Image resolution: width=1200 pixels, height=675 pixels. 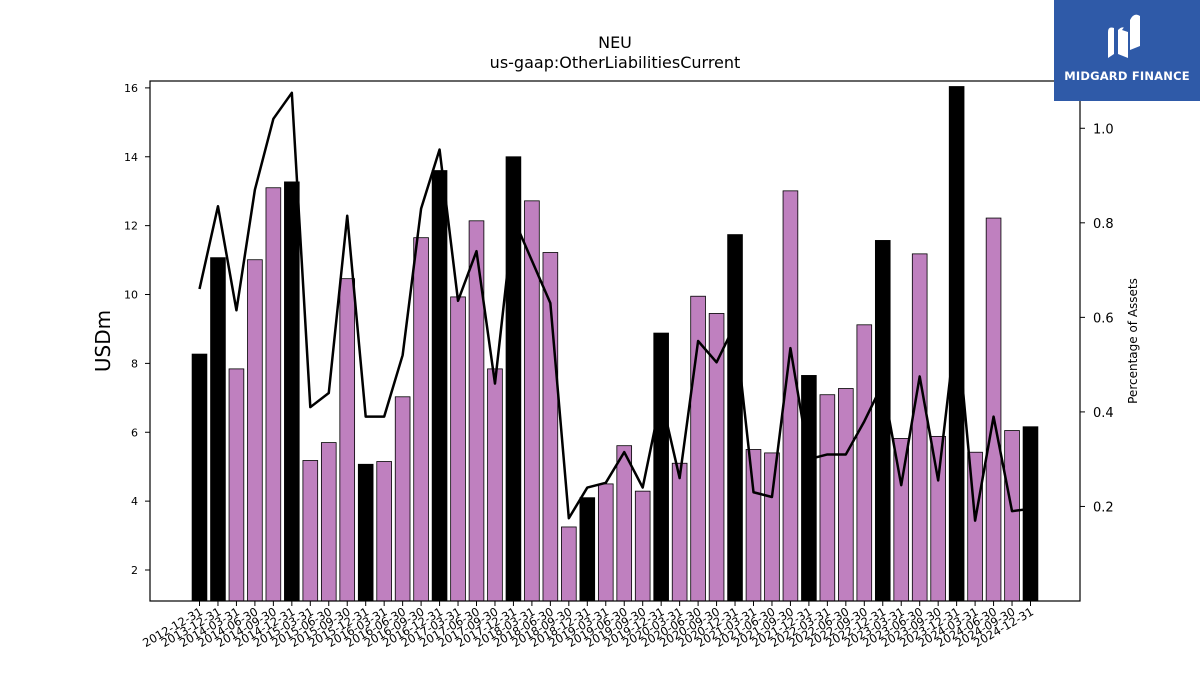 What do you see at coordinates (134, 501) in the screenshot?
I see `y-tick-label: 4` at bounding box center [134, 501].